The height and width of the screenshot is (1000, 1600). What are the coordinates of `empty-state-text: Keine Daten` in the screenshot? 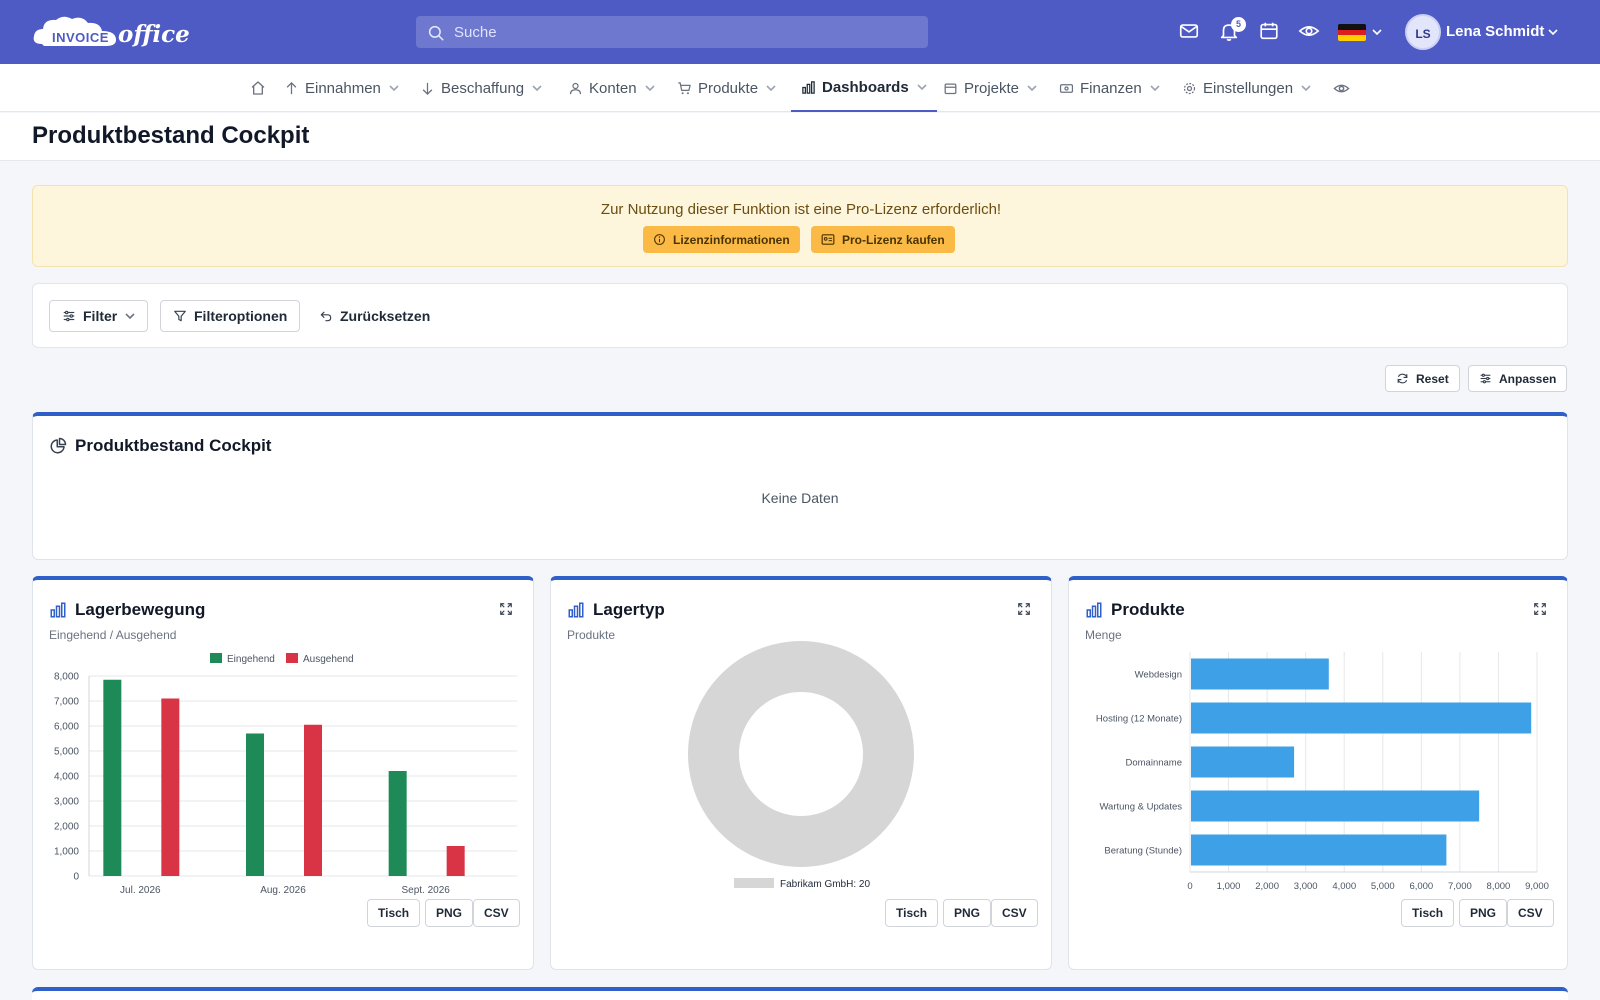 It's located at (800, 498).